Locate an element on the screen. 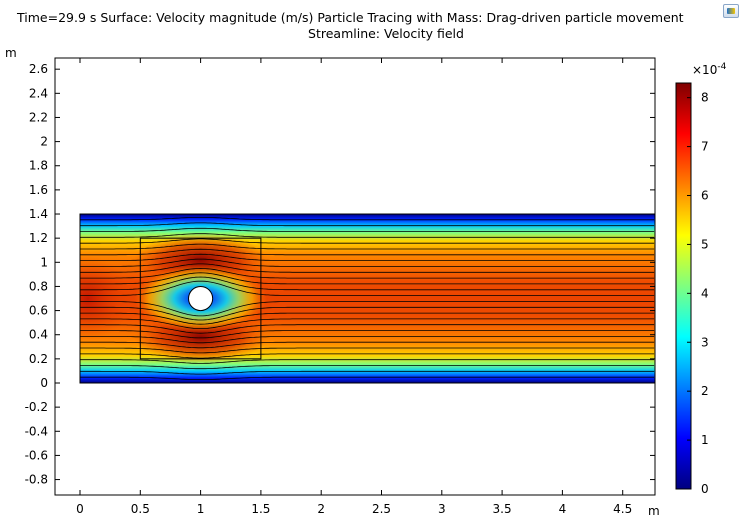 The image size is (749, 520). y-tick-label: -0.6 is located at coordinates (36, 455).